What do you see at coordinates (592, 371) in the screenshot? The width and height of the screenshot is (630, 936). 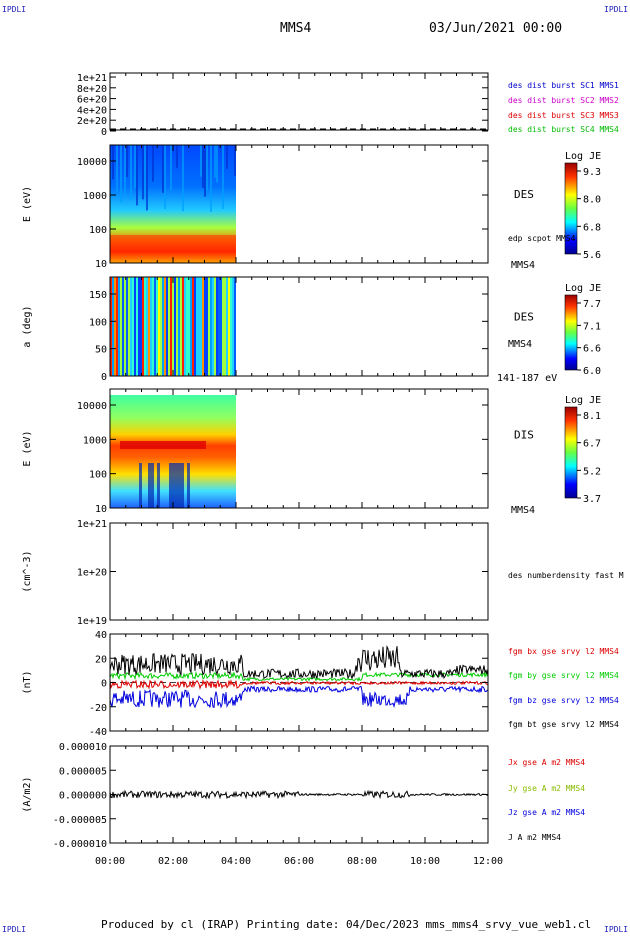 I see `colorbar-tick-label: 6.0` at bounding box center [592, 371].